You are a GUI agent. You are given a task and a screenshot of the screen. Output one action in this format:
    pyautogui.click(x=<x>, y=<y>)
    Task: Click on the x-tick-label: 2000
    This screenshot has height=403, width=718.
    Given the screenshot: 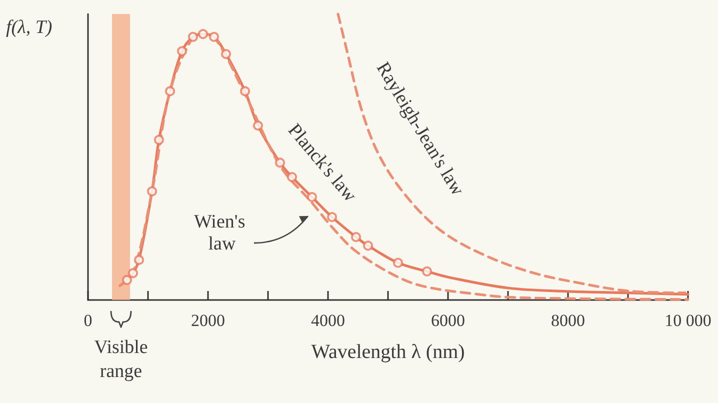 What is the action you would take?
    pyautogui.click(x=208, y=320)
    